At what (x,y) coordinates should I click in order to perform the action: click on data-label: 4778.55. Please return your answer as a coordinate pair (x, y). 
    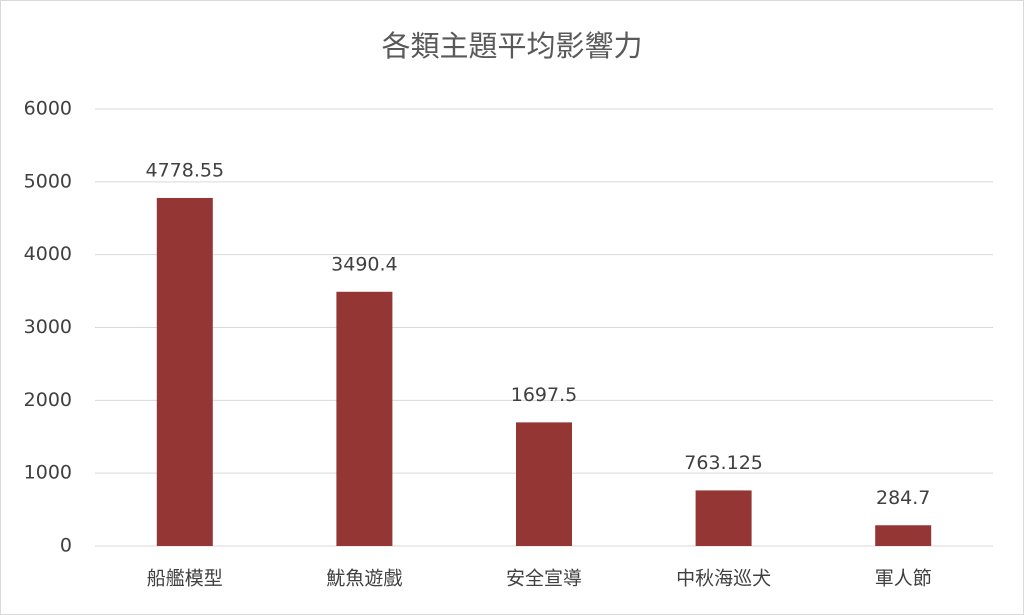
    Looking at the image, I should click on (185, 170).